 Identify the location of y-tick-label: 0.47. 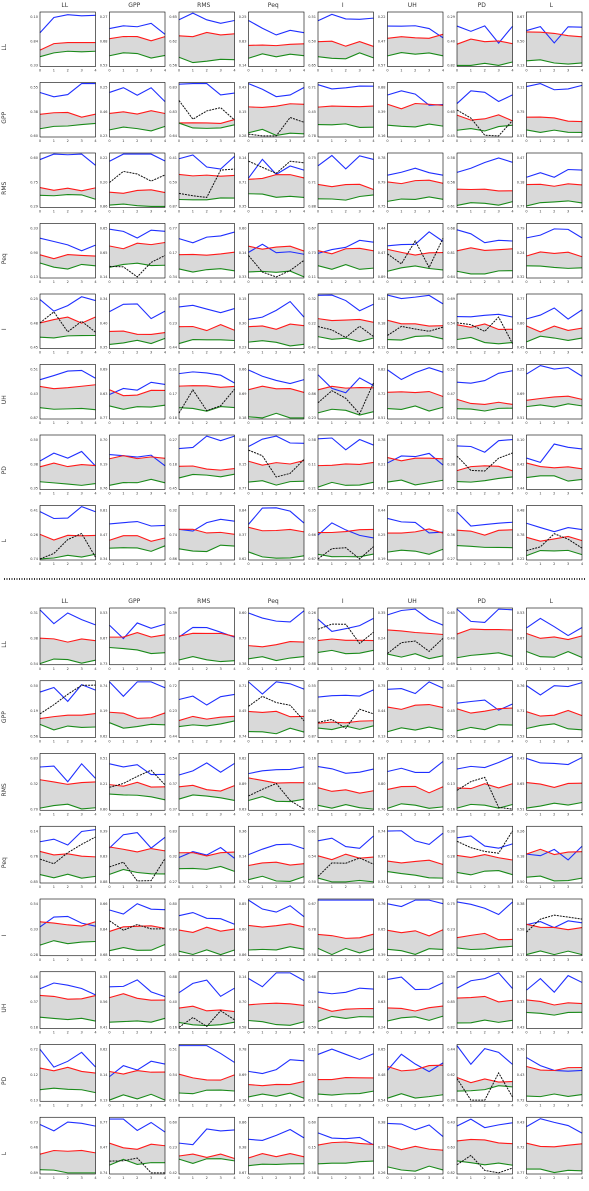
(104, 1148).